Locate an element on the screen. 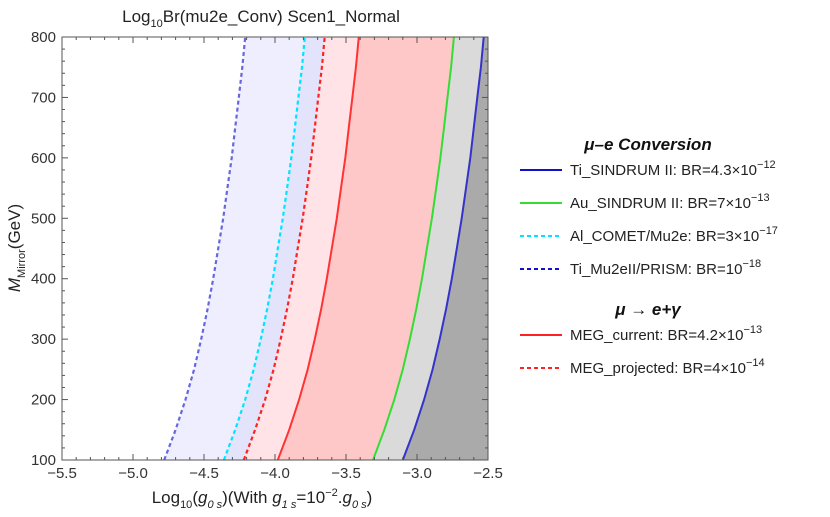 This screenshot has width=830, height=517. y-tick-label: 700 is located at coordinates (43, 97).